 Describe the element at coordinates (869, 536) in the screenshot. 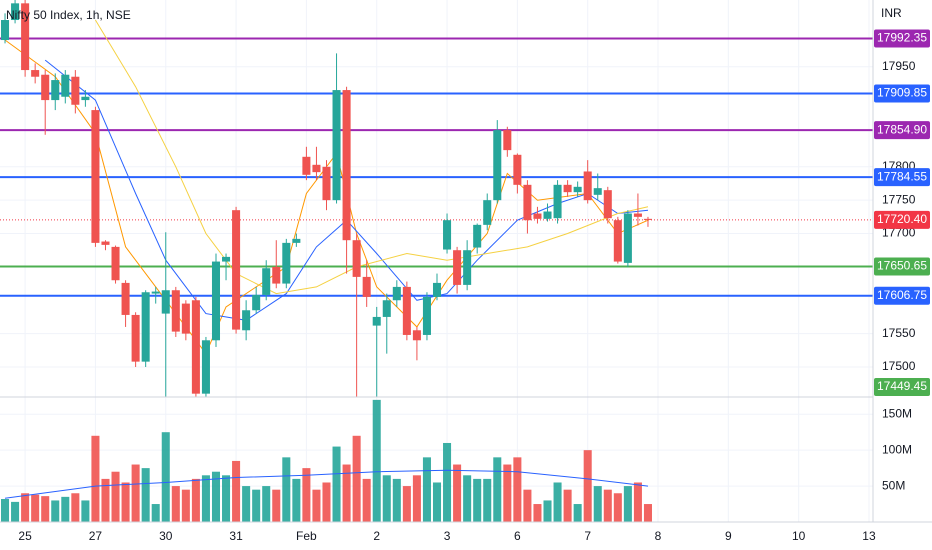

I see `x-tick-label: 13` at that location.